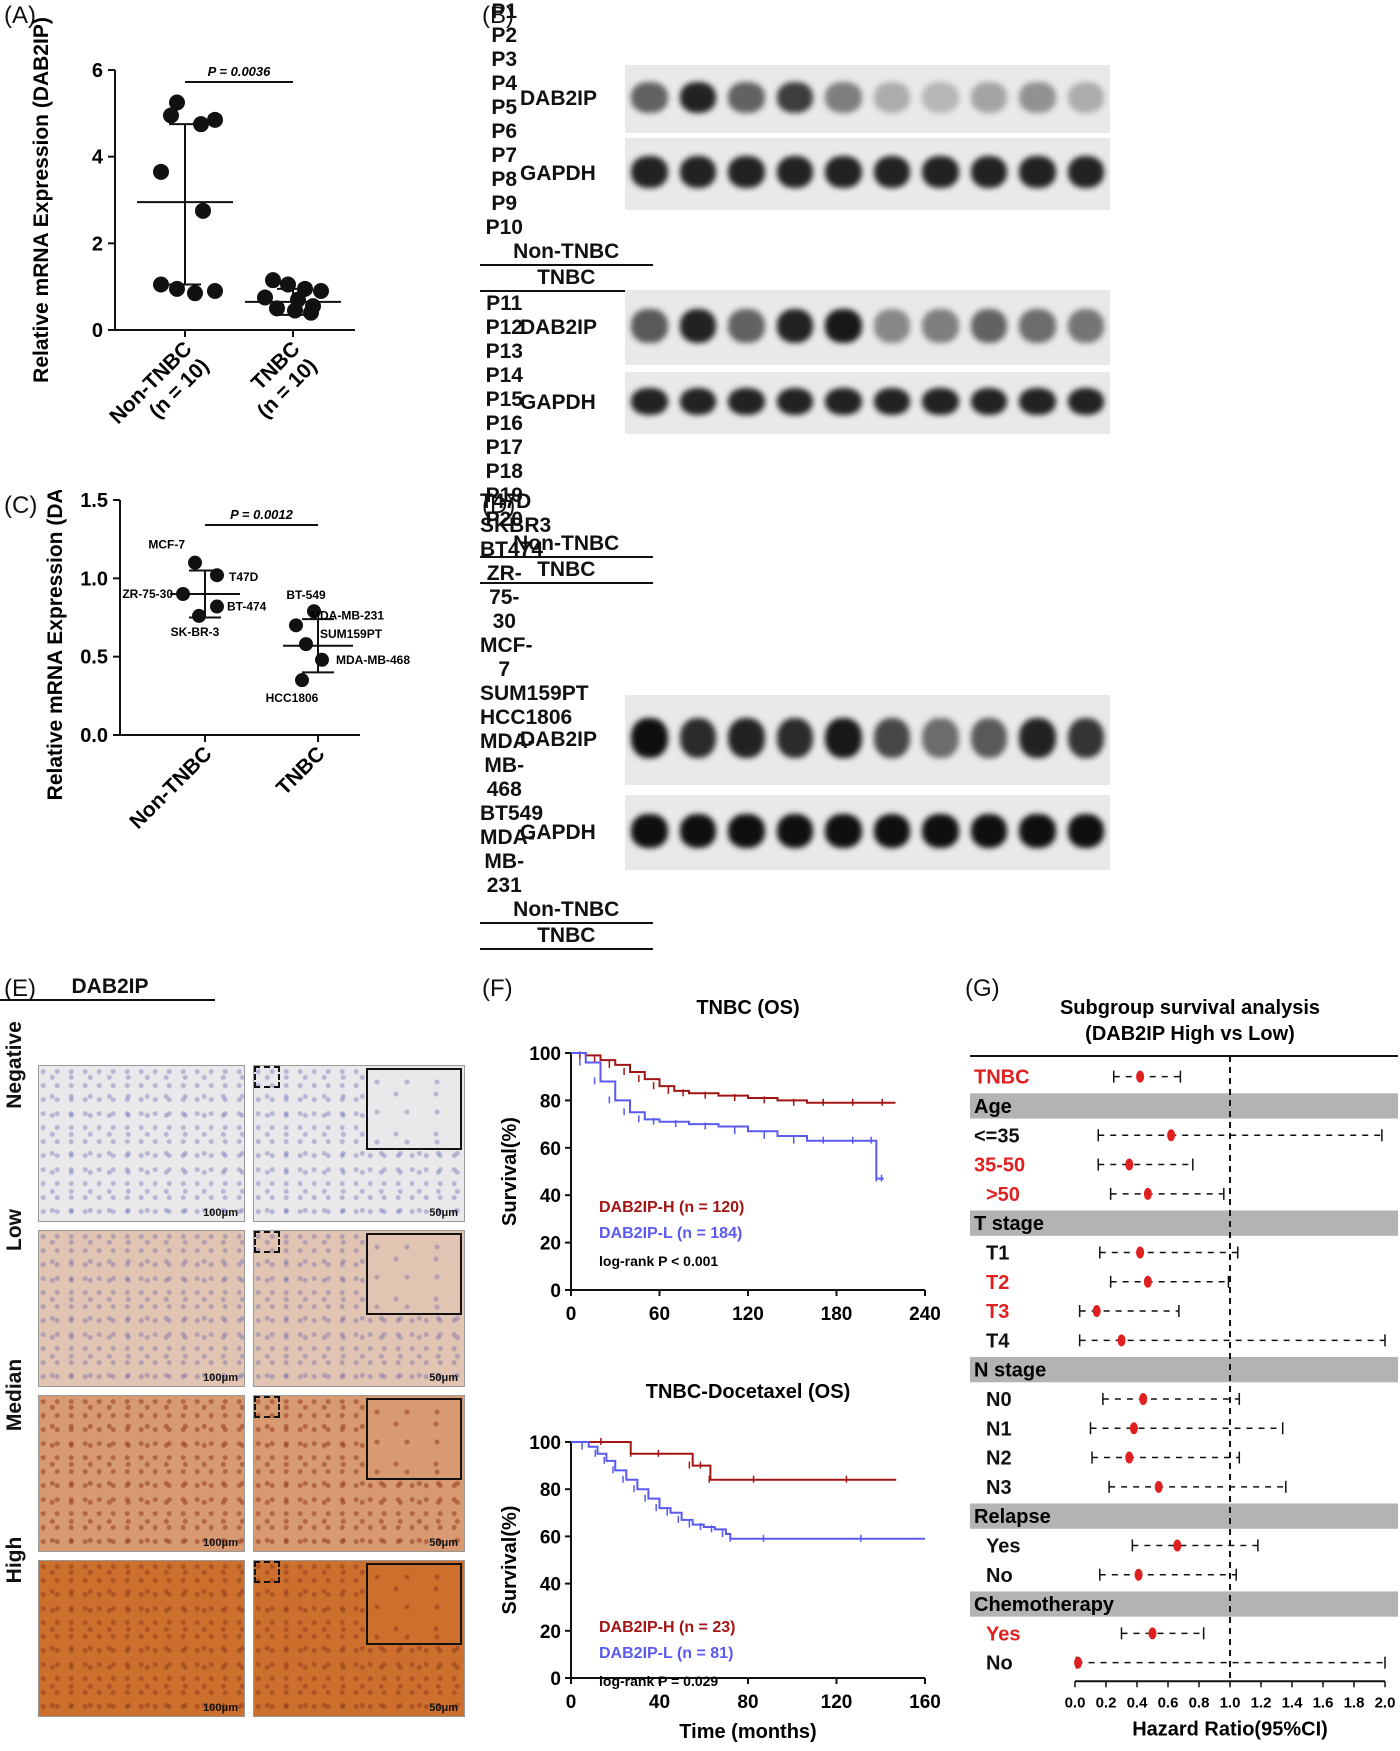 Image resolution: width=1400 pixels, height=1751 pixels. Describe the element at coordinates (504, 131) in the screenshot. I see `lane-label: P6` at that location.